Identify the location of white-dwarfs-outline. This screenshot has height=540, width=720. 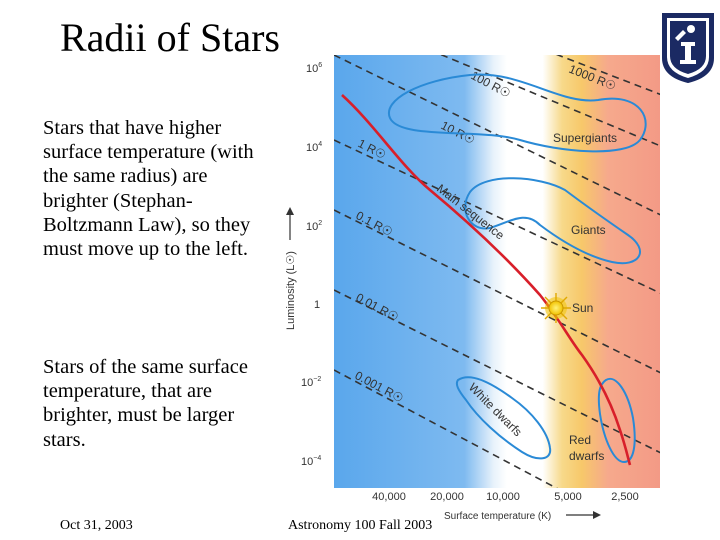
(503, 418).